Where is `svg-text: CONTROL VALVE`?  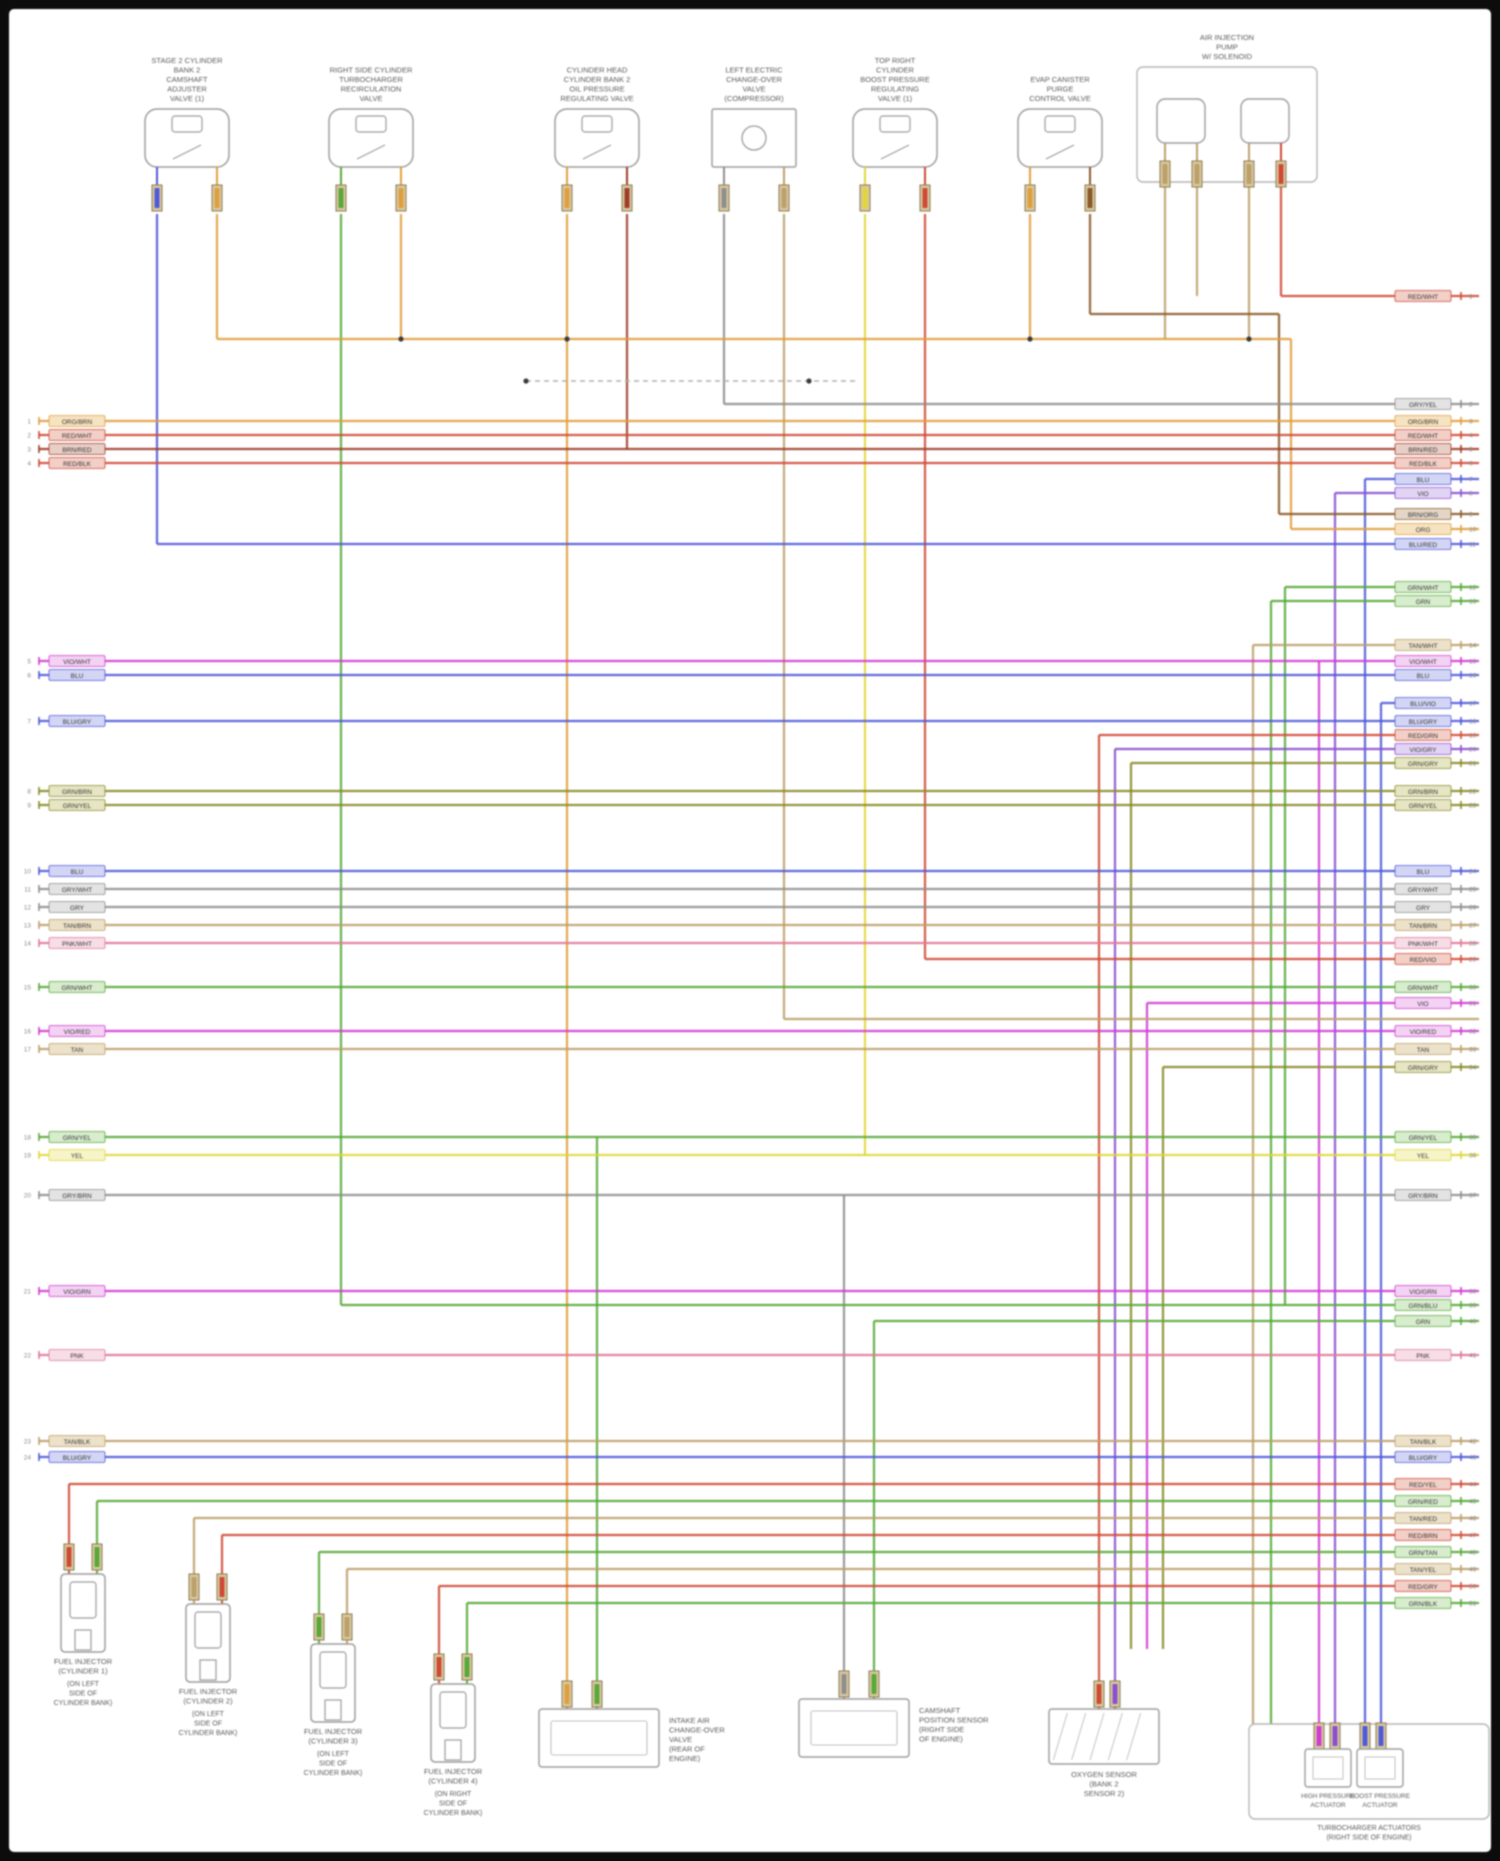
svg-text: CONTROL VALVE is located at coordinates (1060, 98).